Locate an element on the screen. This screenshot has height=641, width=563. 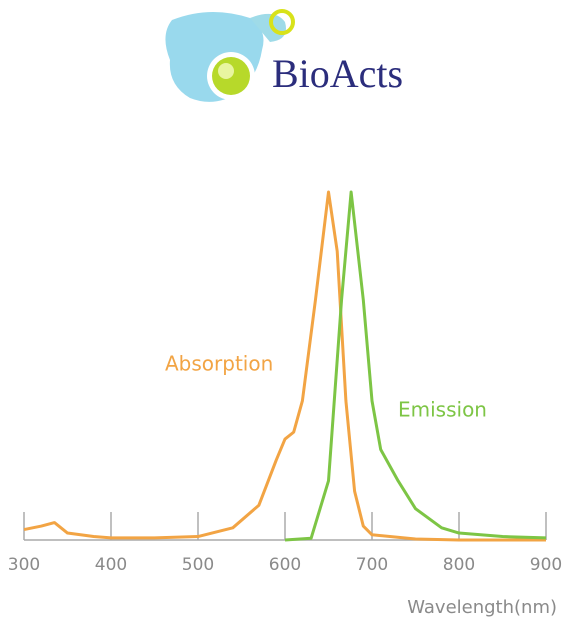
x-tick-label: 400 is located at coordinates (111, 565).